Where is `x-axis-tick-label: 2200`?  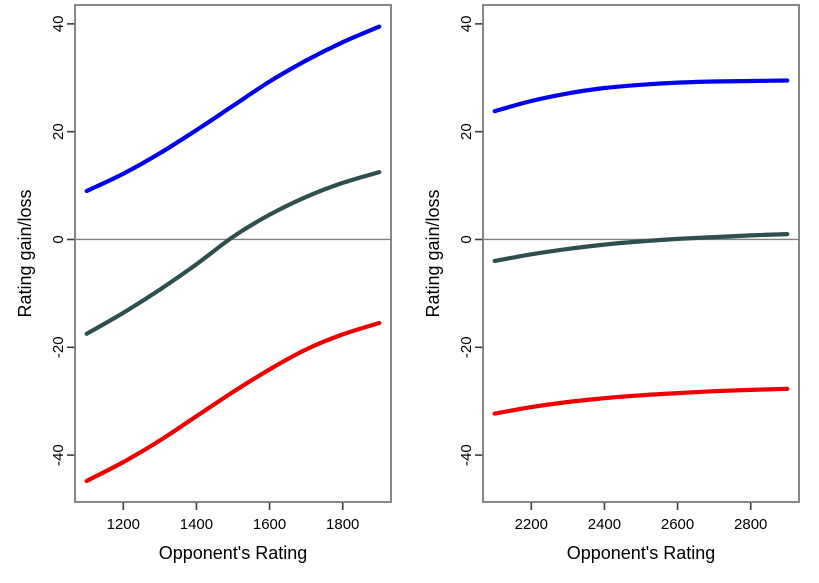 x-axis-tick-label: 2200 is located at coordinates (531, 524).